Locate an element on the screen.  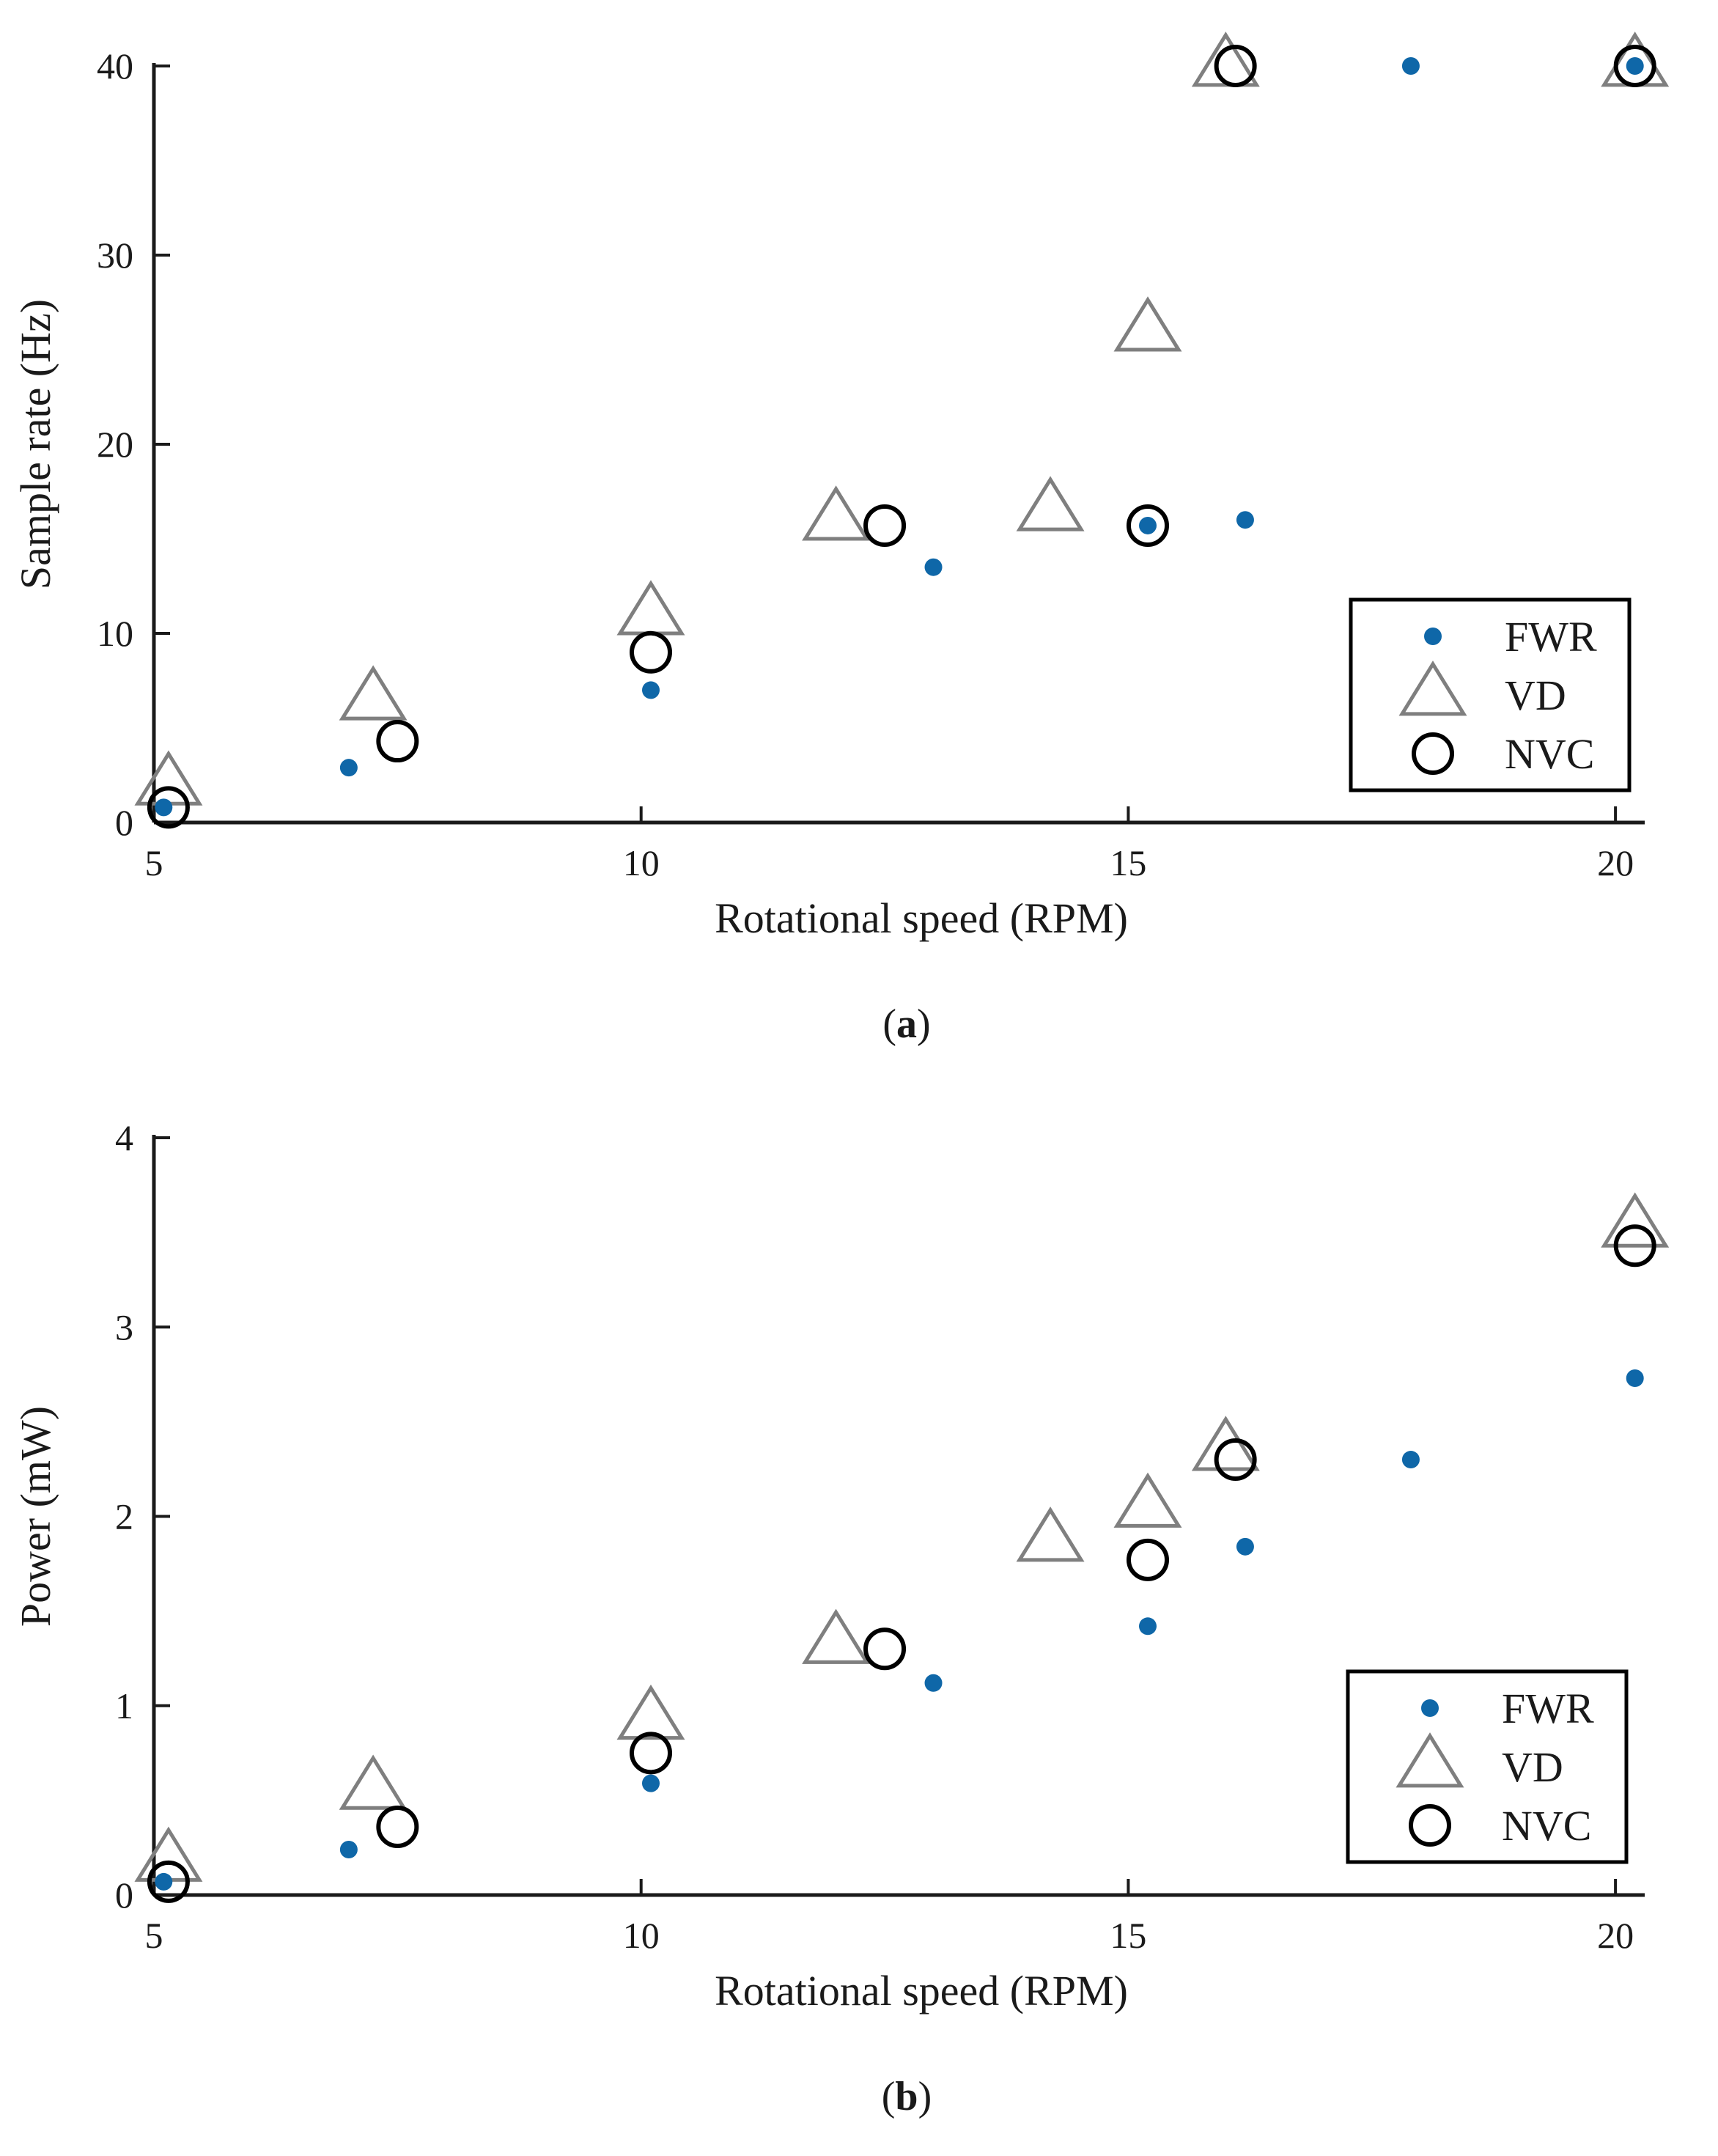
y-tick-label: 30 is located at coordinates (115, 255).